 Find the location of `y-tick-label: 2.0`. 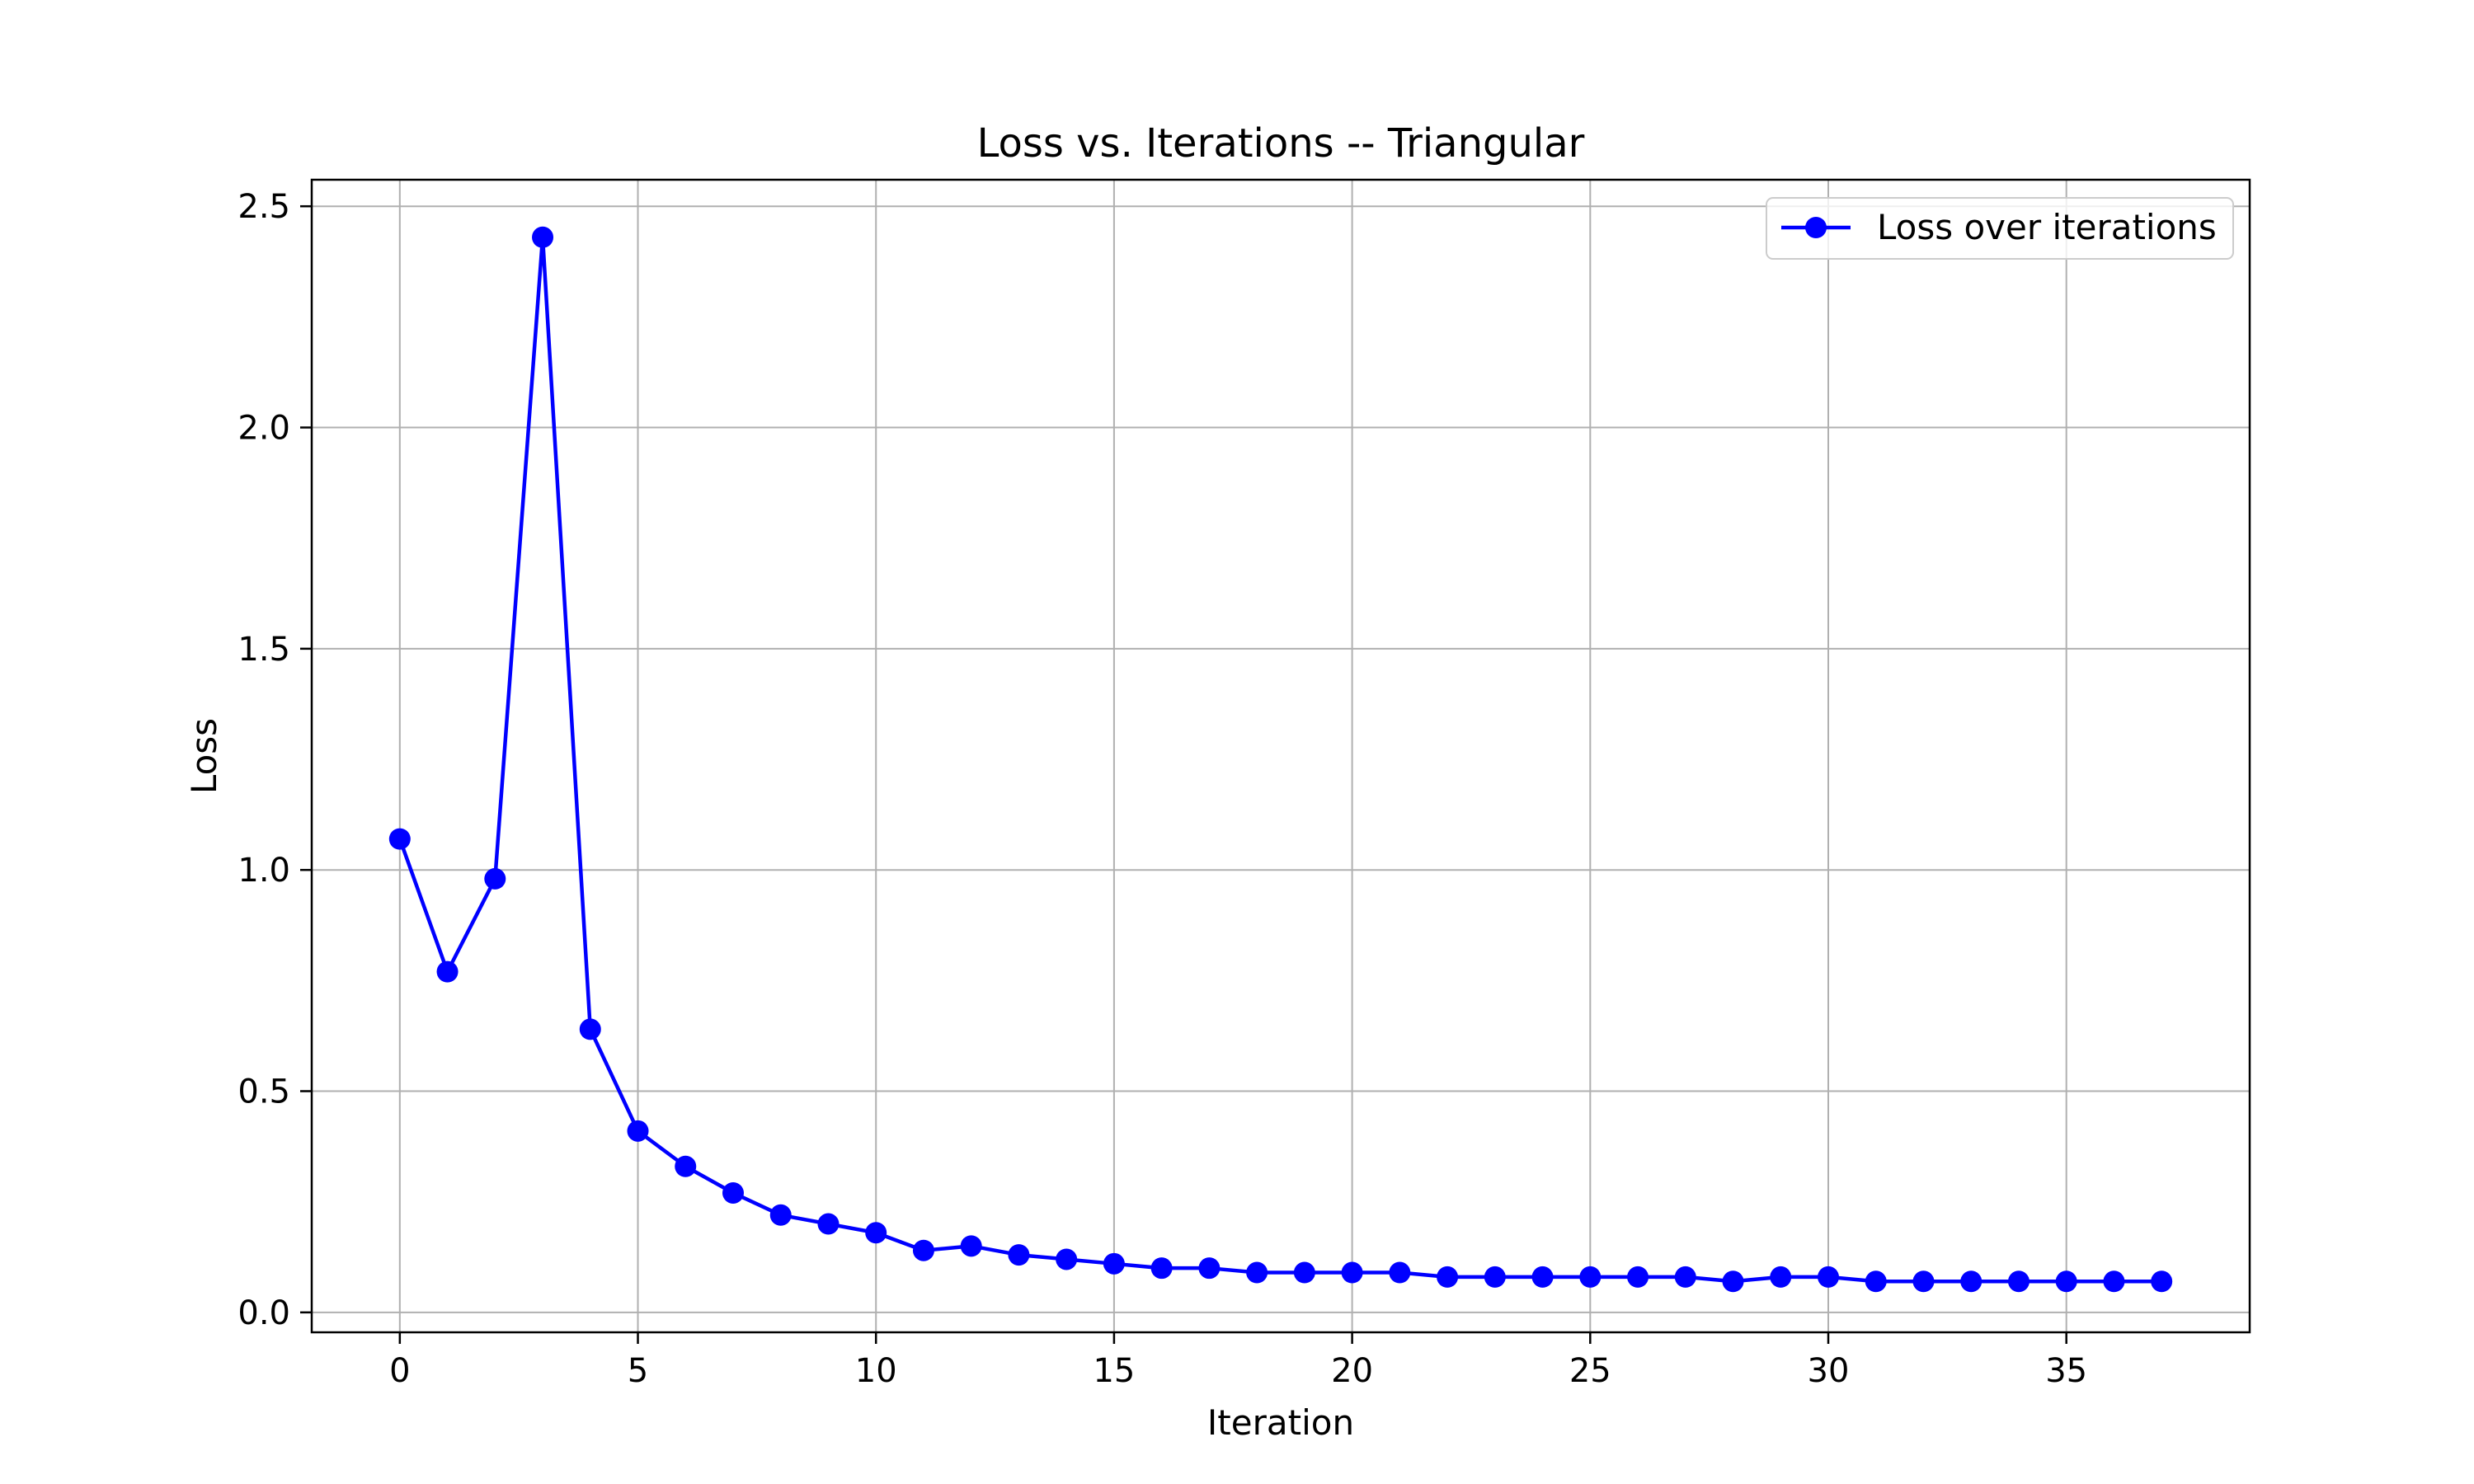

y-tick-label: 2.0 is located at coordinates (264, 429).